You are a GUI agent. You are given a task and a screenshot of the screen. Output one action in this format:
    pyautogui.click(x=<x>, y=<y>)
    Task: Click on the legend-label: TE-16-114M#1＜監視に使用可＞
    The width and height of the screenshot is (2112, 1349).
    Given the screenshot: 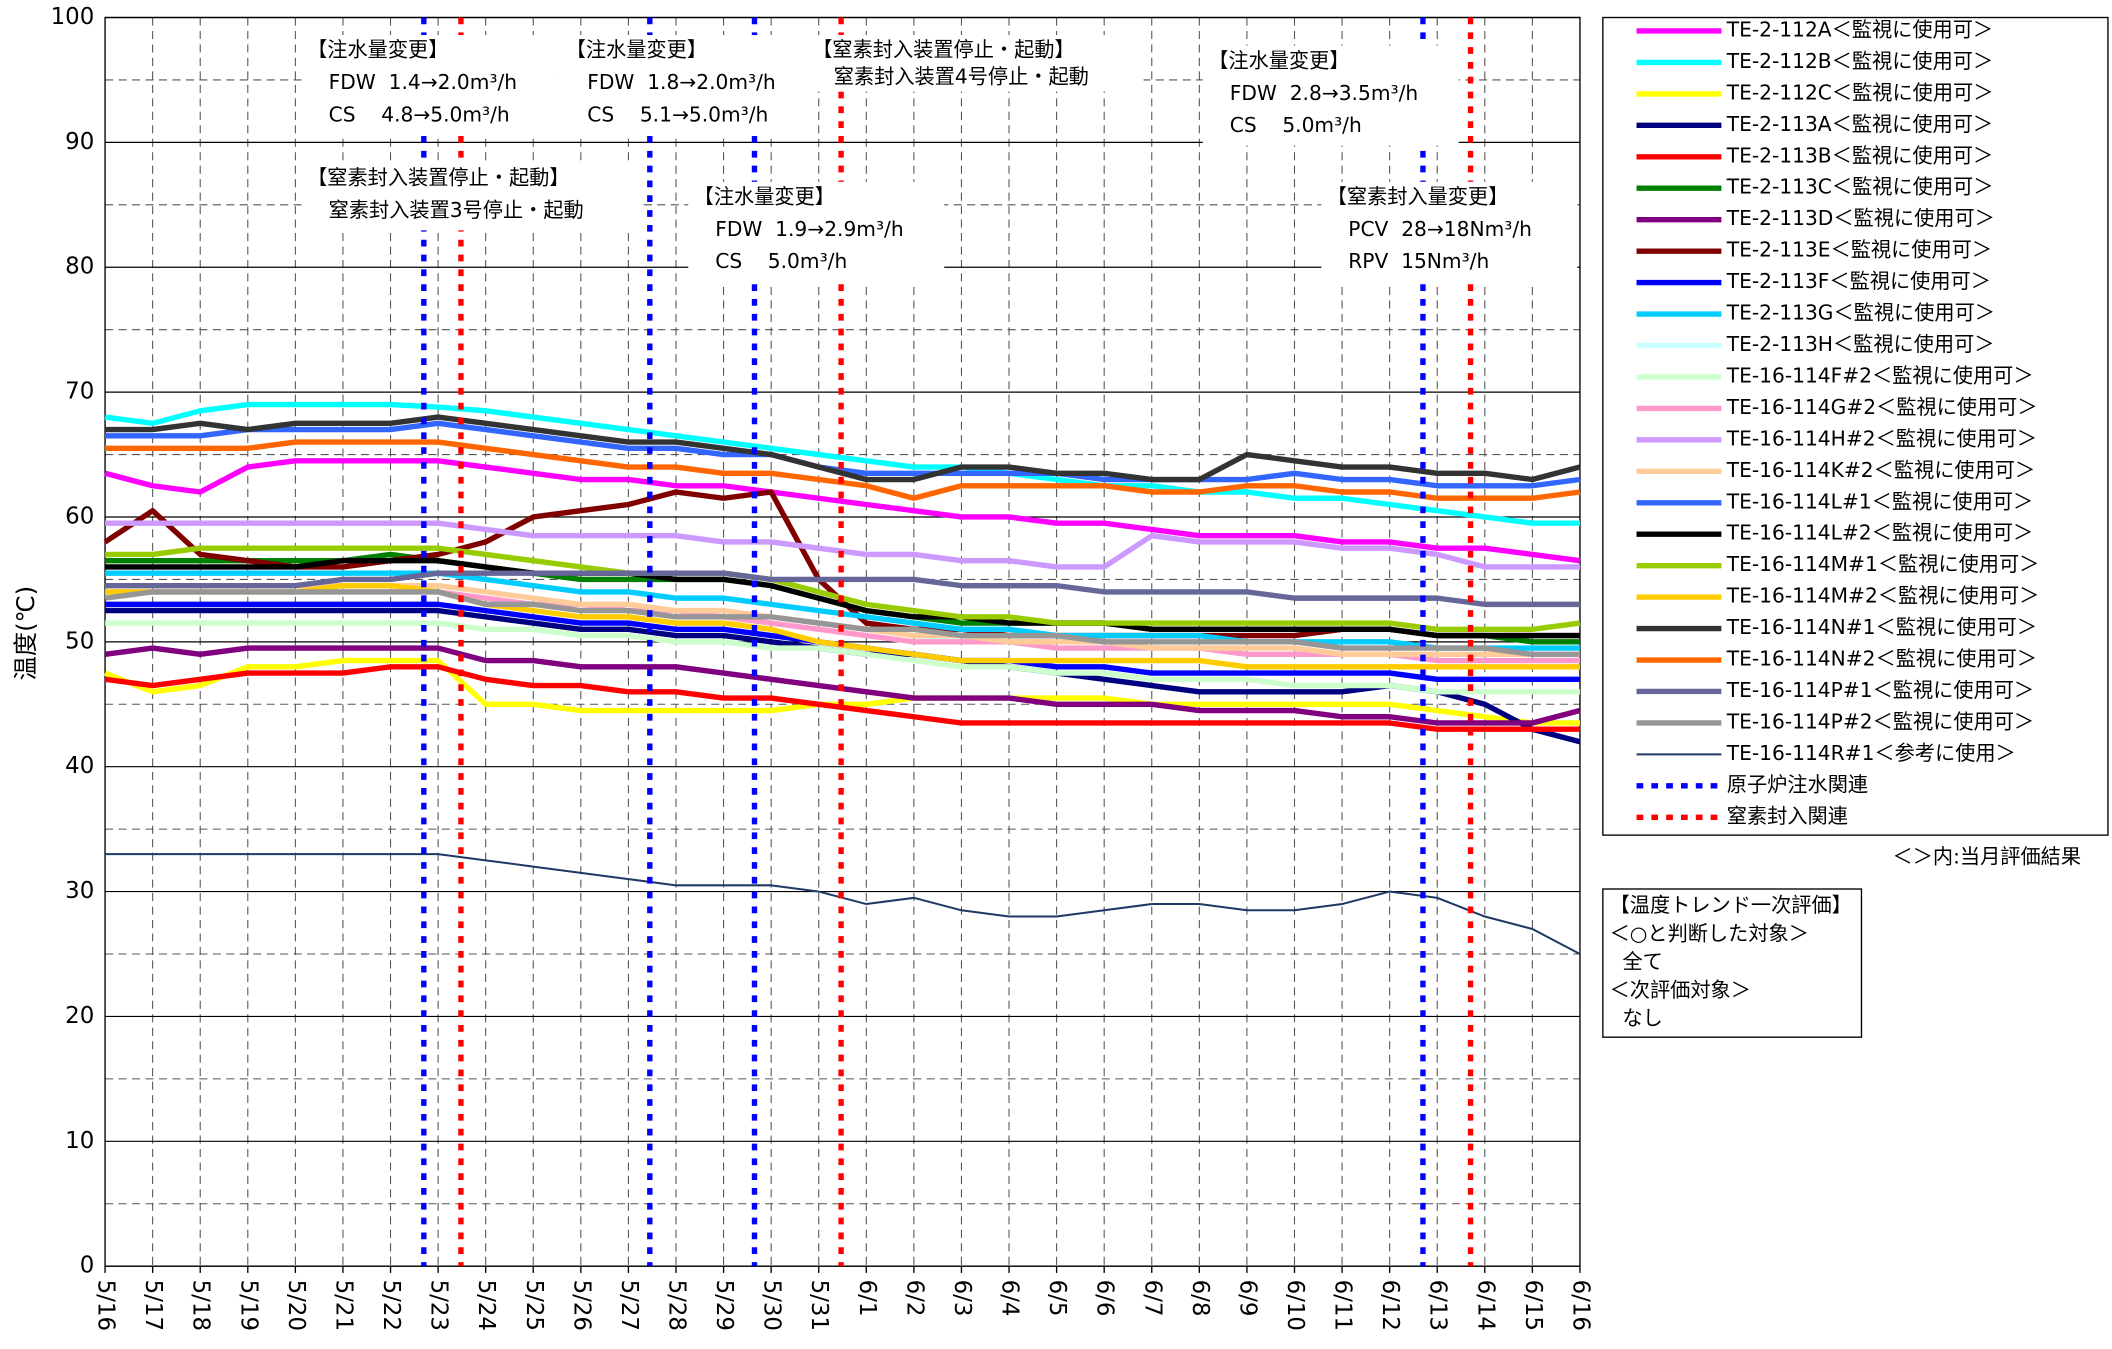 What is the action you would take?
    pyautogui.click(x=1883, y=564)
    